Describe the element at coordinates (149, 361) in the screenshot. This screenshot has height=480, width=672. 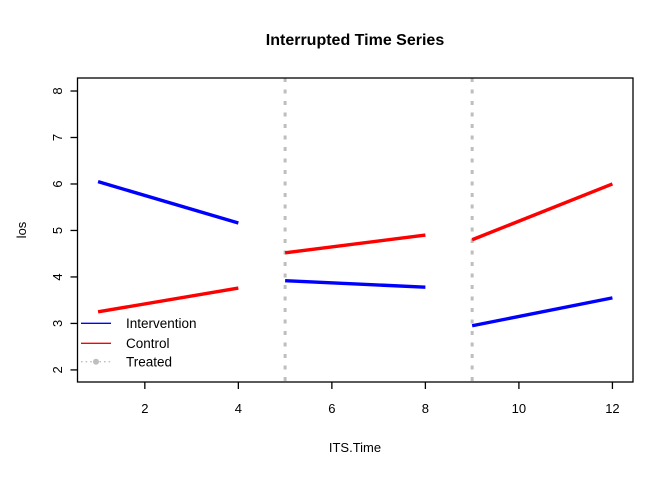
I see `legend-label-treated: Treated` at that location.